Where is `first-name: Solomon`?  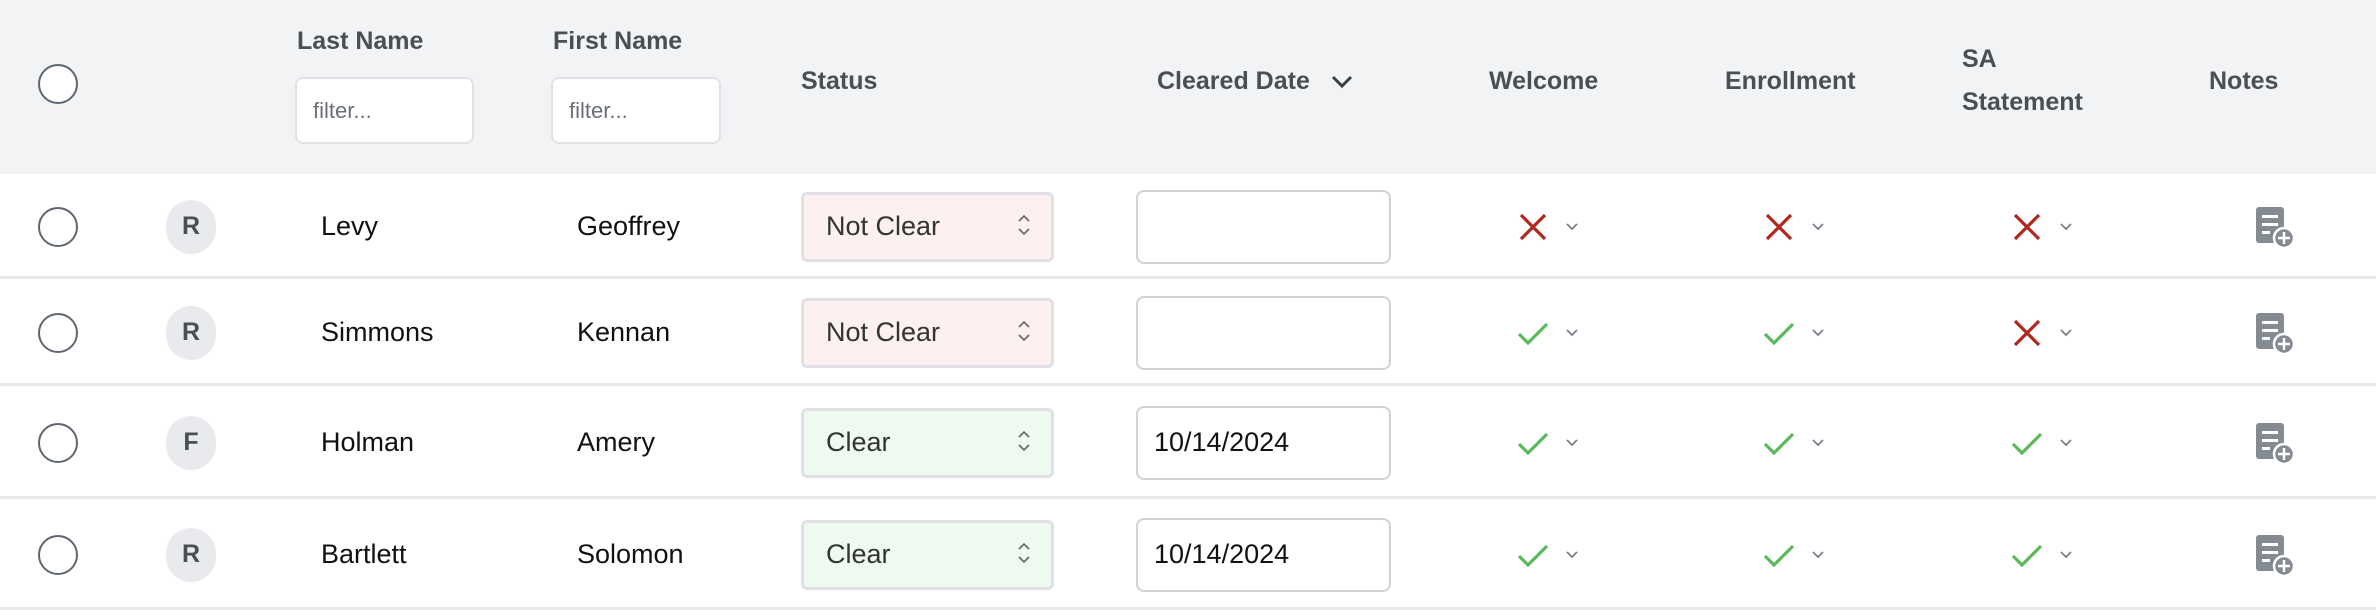 first-name: Solomon is located at coordinates (630, 553).